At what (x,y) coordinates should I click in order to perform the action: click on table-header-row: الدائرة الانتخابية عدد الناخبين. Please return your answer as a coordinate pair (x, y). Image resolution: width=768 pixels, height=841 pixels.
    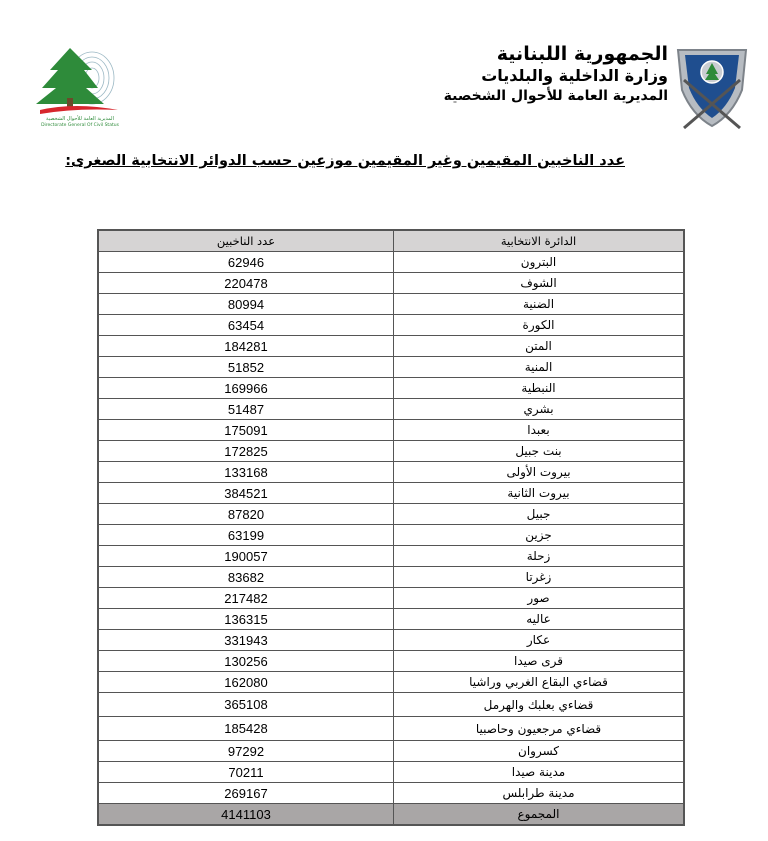
    Looking at the image, I should click on (391, 240).